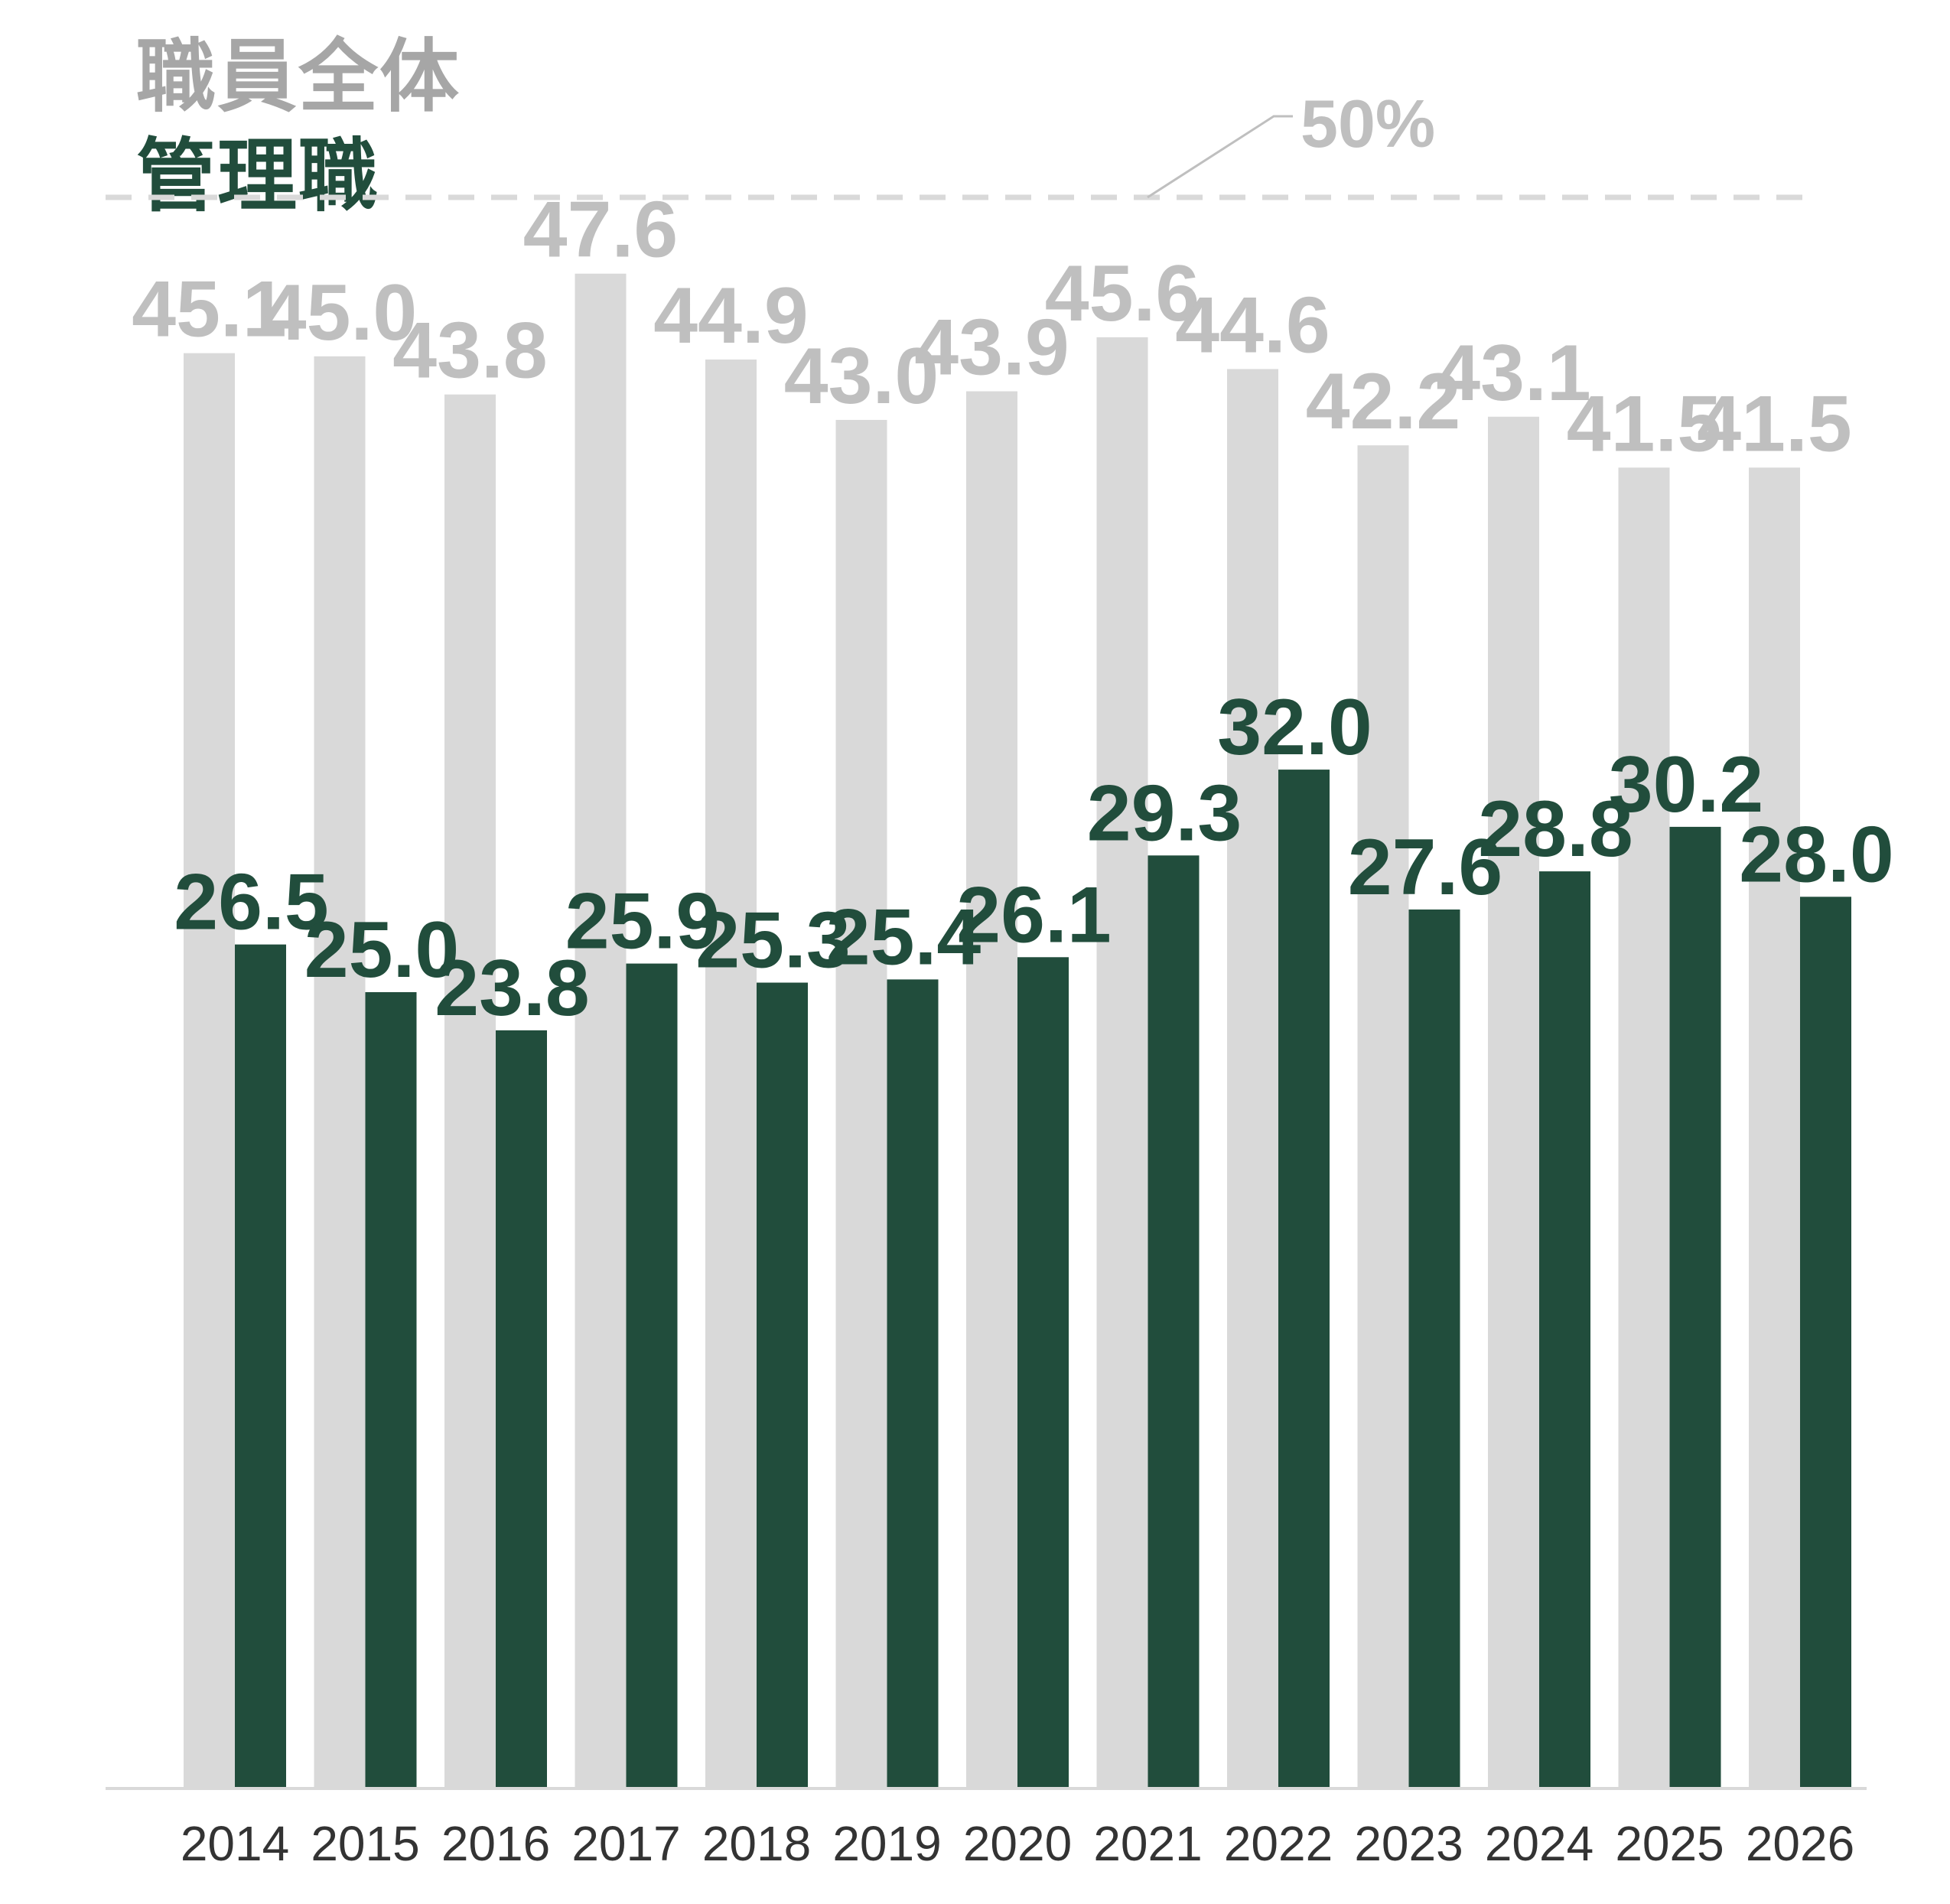  I want to click on bar-all-staff-2025, so click(1644, 1127).